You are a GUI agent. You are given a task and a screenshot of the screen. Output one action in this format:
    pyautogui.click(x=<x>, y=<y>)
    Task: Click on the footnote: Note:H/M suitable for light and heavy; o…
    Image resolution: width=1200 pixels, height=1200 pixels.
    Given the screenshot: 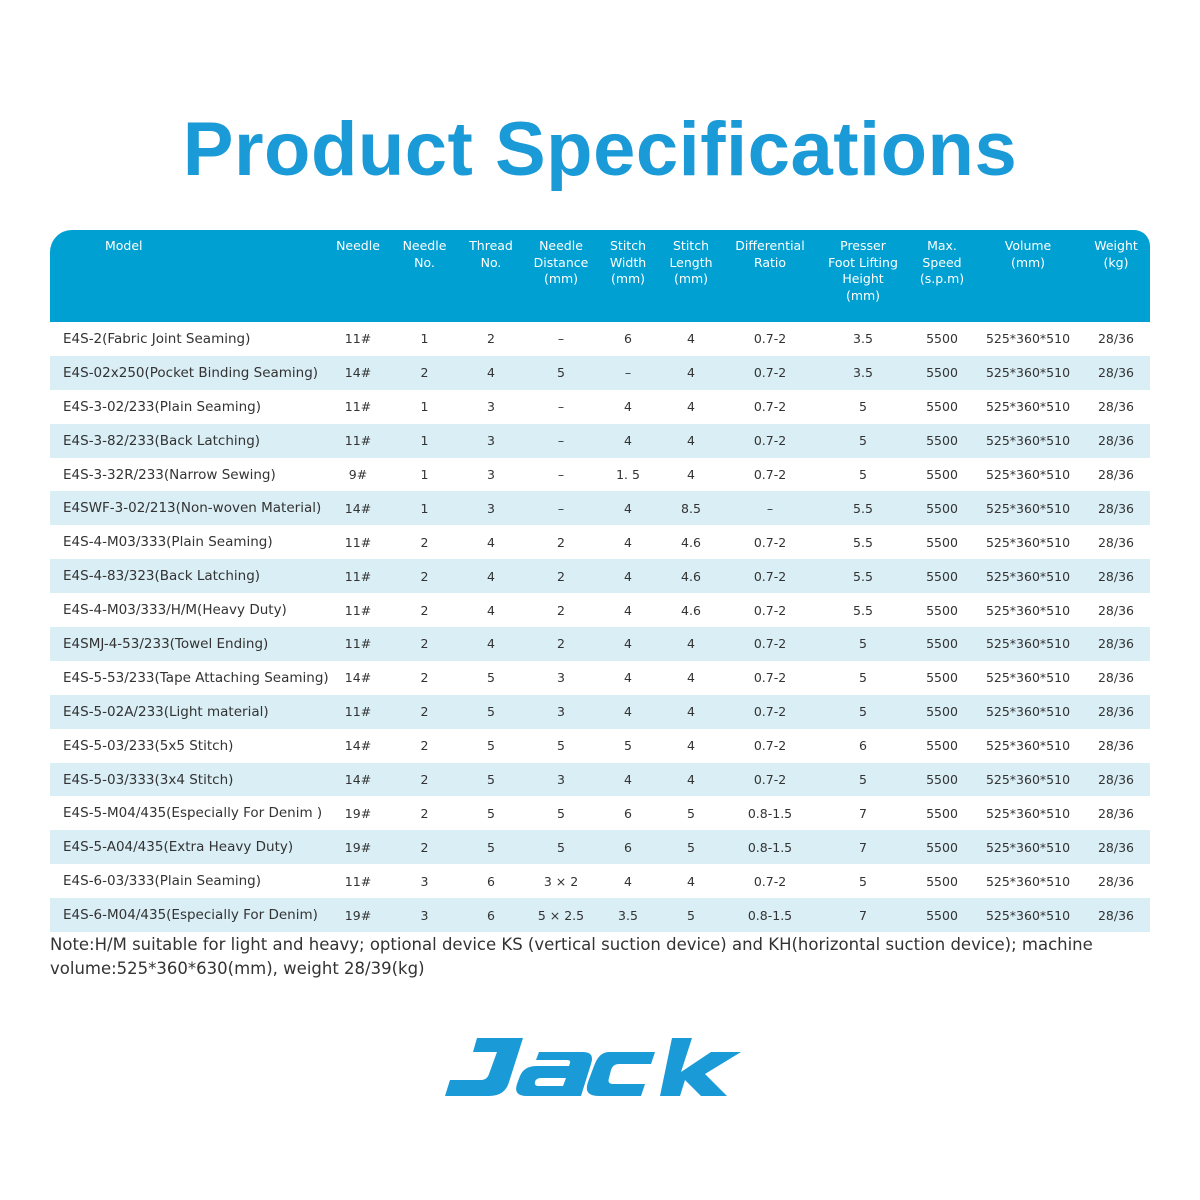 What is the action you would take?
    pyautogui.click(x=571, y=956)
    